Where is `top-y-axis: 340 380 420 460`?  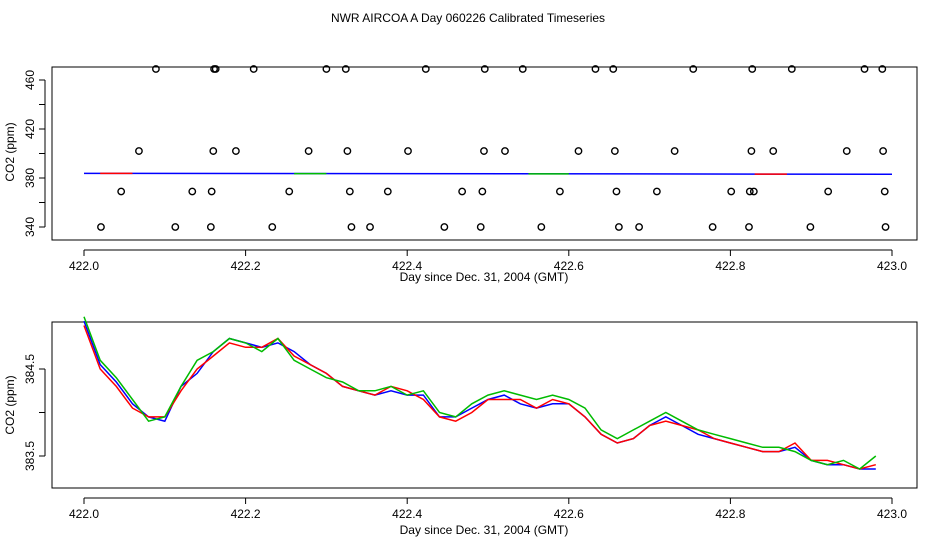
top-y-axis: 340 380 420 460 is located at coordinates (34, 153).